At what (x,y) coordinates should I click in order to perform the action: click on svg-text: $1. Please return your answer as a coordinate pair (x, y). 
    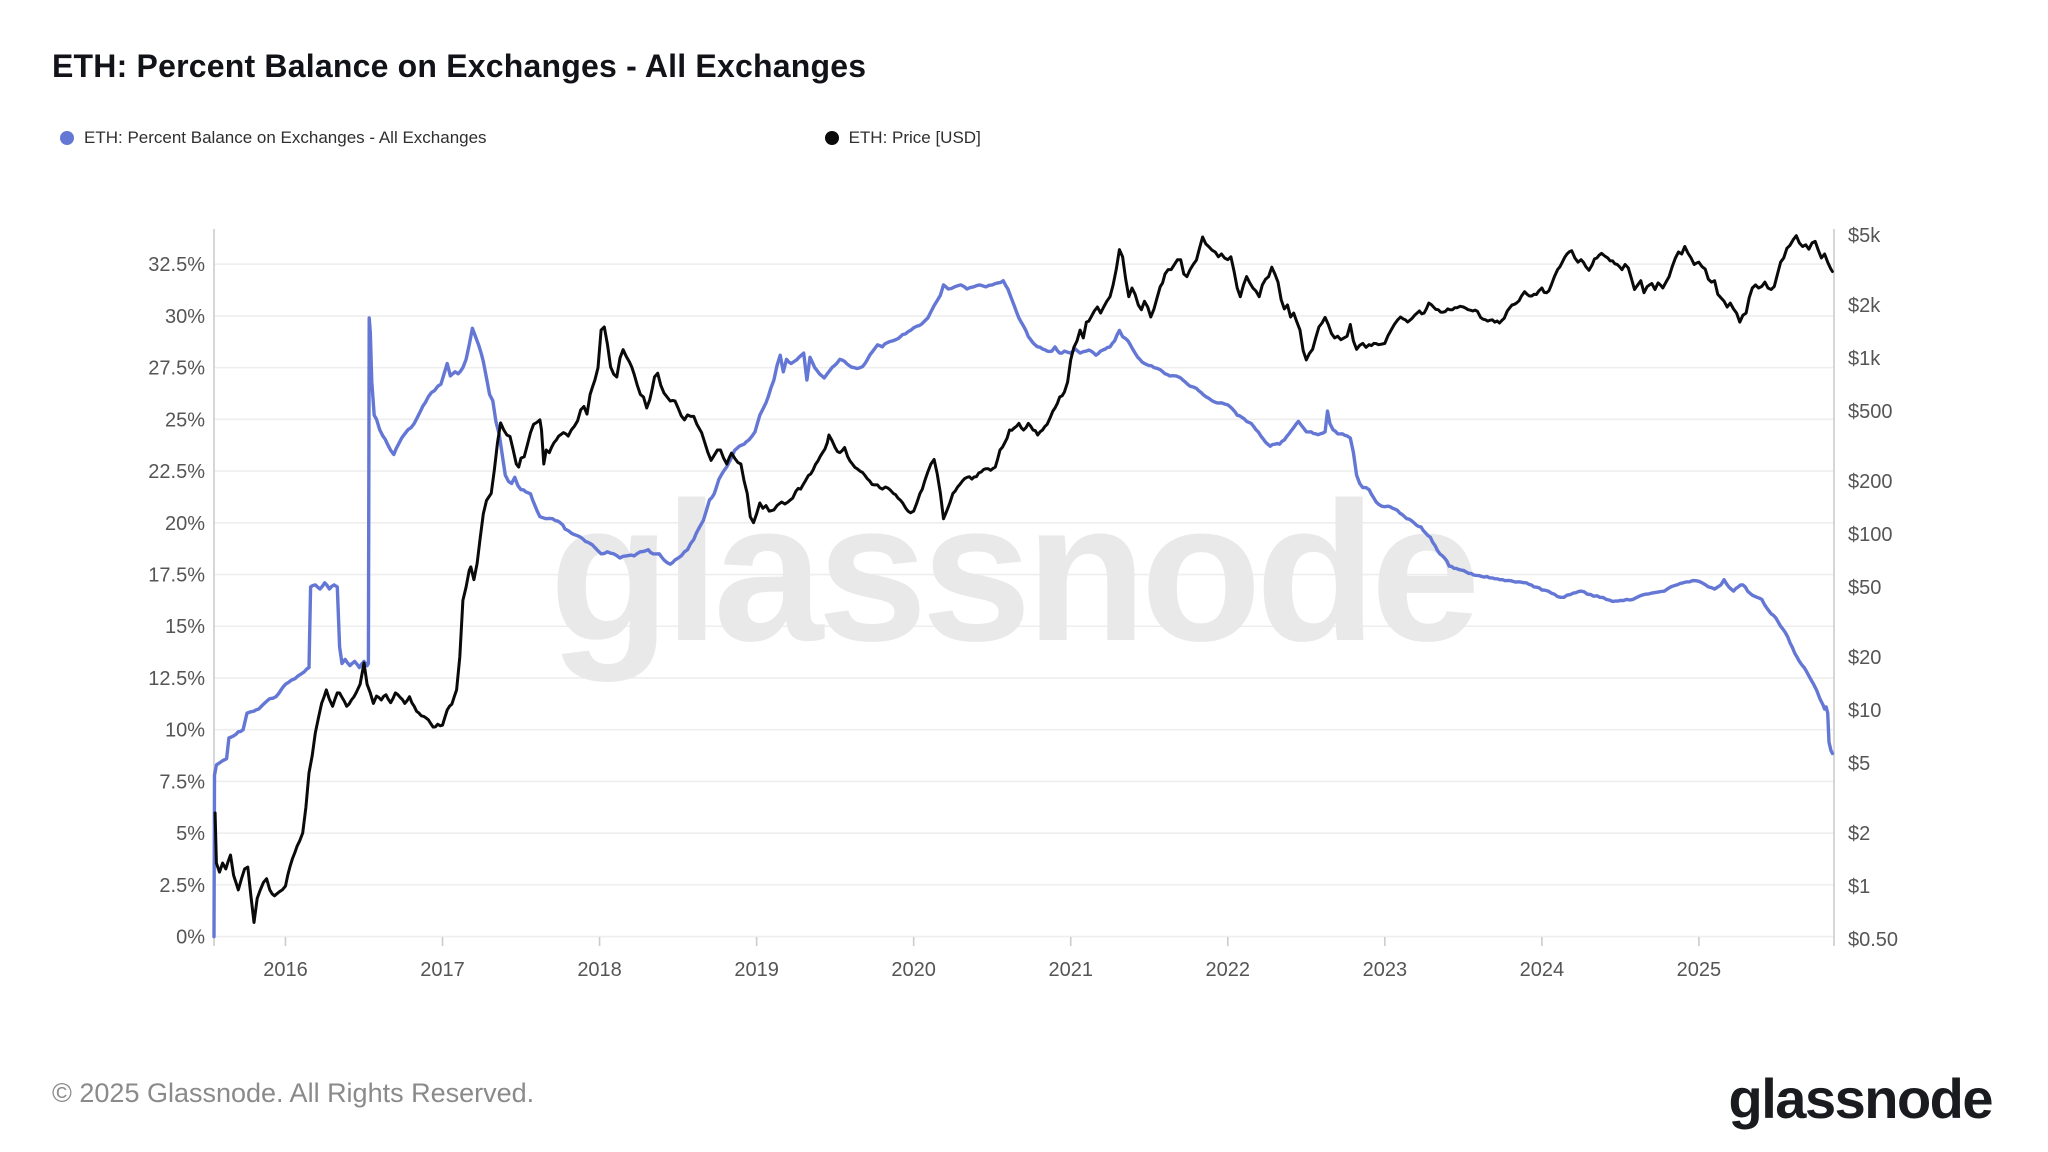
    Looking at the image, I should click on (1859, 887).